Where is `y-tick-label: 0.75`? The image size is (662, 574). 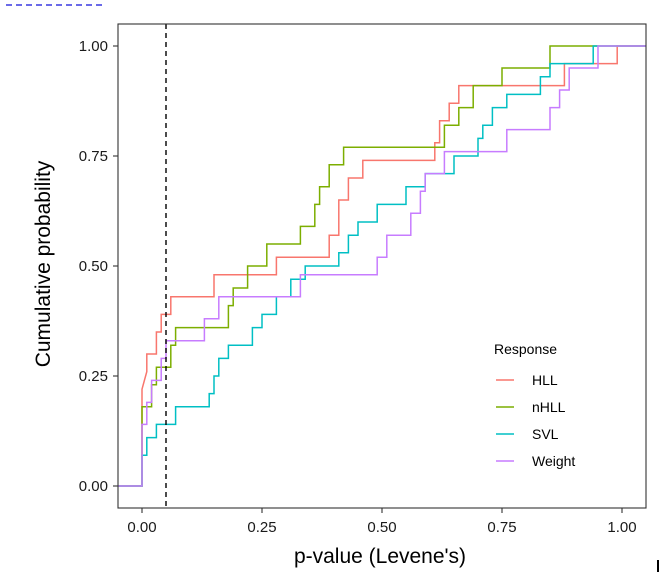 y-tick-label: 0.75 is located at coordinates (93, 156).